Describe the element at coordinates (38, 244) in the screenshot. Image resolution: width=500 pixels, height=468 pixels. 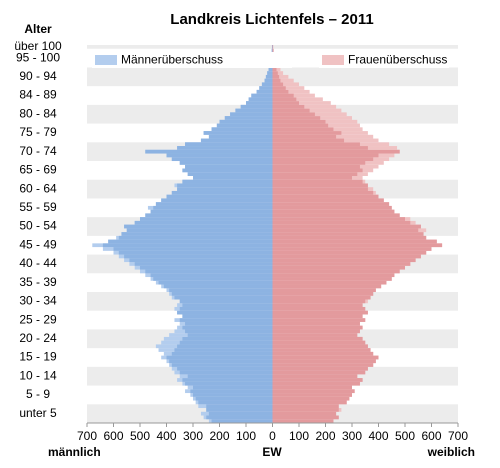
I see `y-tick-label: 45 - 49` at that location.